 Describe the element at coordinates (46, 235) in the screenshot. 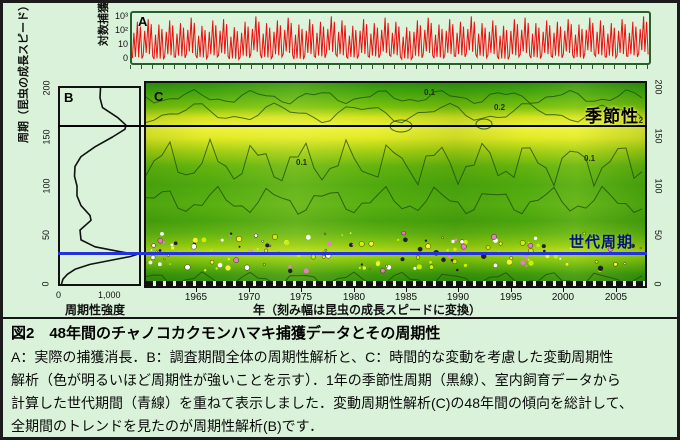

I see `panel-b-y-tick: 50` at that location.